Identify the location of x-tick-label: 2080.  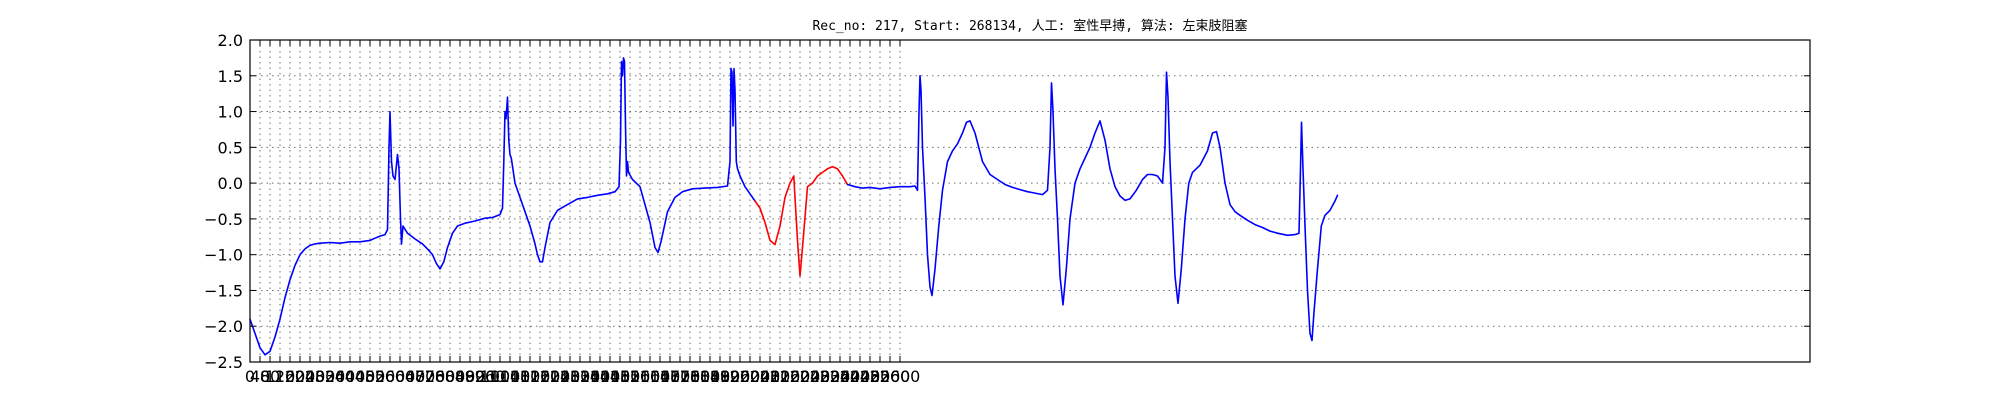
(770, 376).